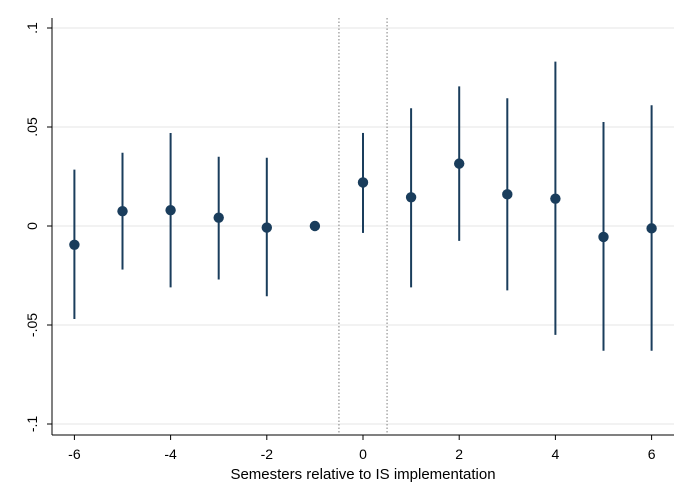 This screenshot has width=693, height=504. What do you see at coordinates (32, 424) in the screenshot?
I see `y-tick-label: -.1` at bounding box center [32, 424].